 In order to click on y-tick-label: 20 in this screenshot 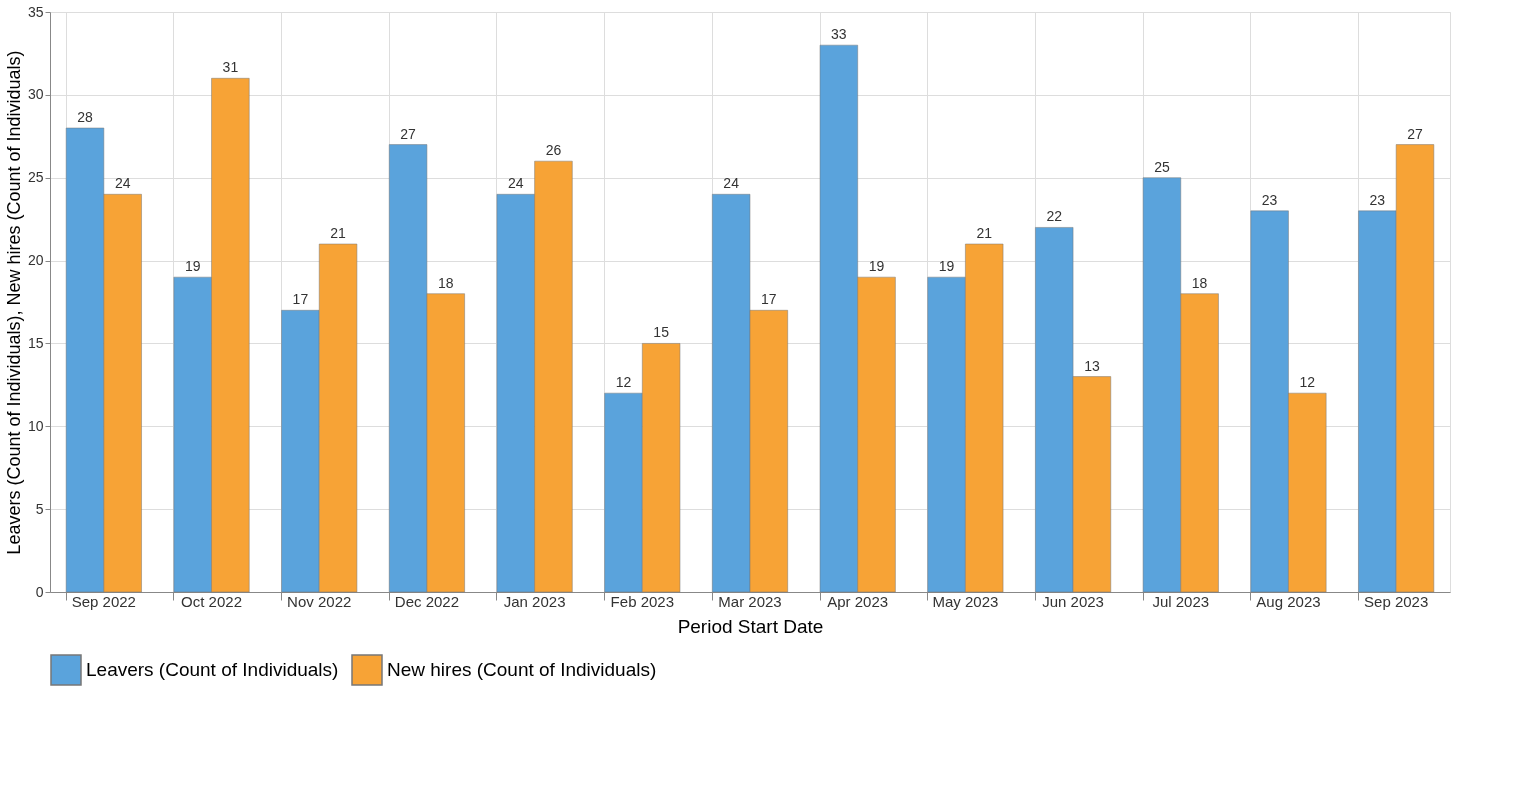, I will do `click(35, 260)`.